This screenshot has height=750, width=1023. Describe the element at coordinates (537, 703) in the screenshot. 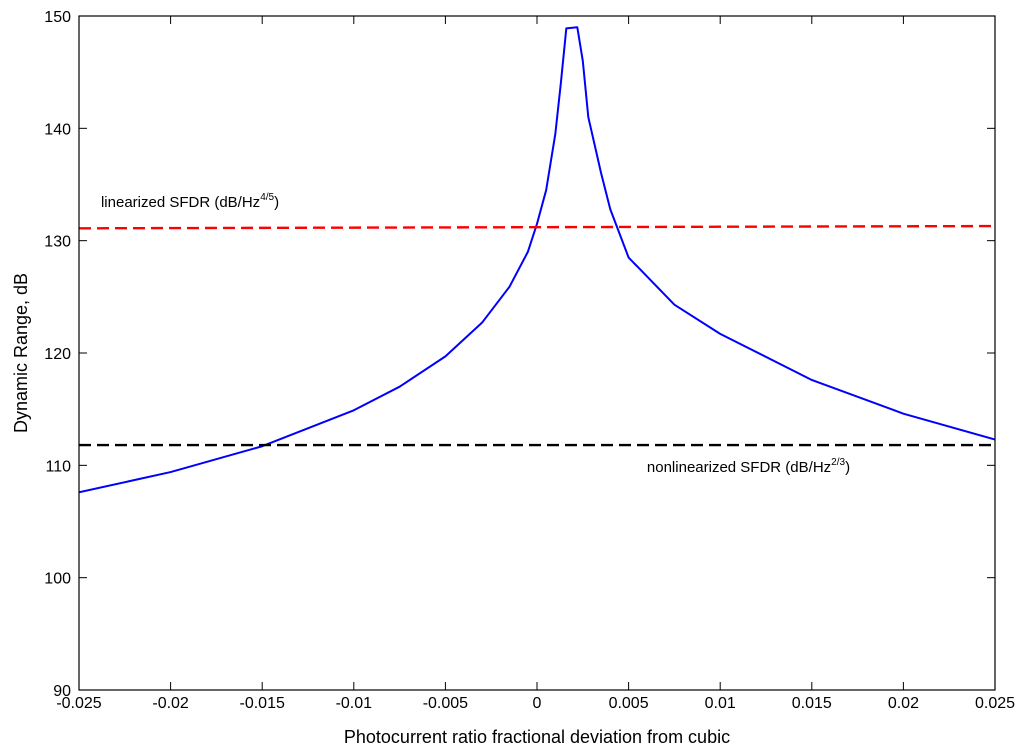

I see `x-tick-label: 0` at that location.